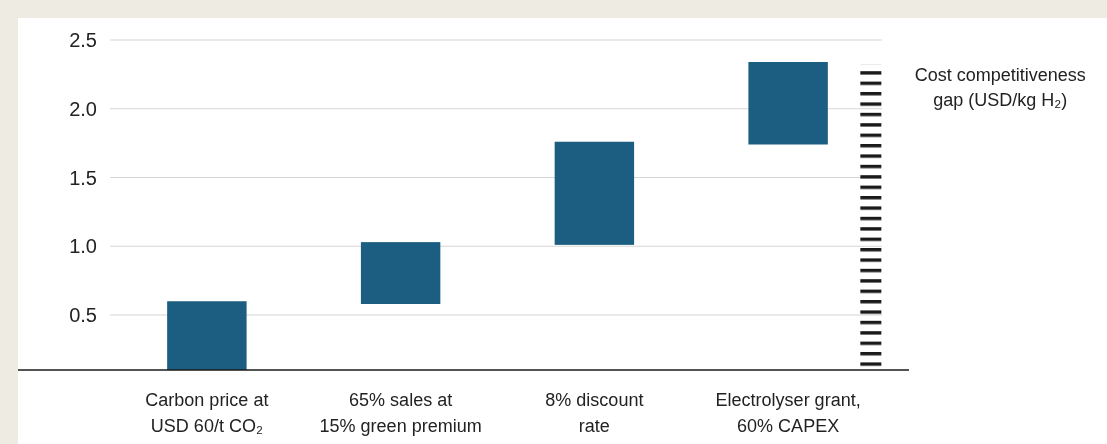  I want to click on x-tick-label: 65% sales at 15% green premium, so click(400, 413).